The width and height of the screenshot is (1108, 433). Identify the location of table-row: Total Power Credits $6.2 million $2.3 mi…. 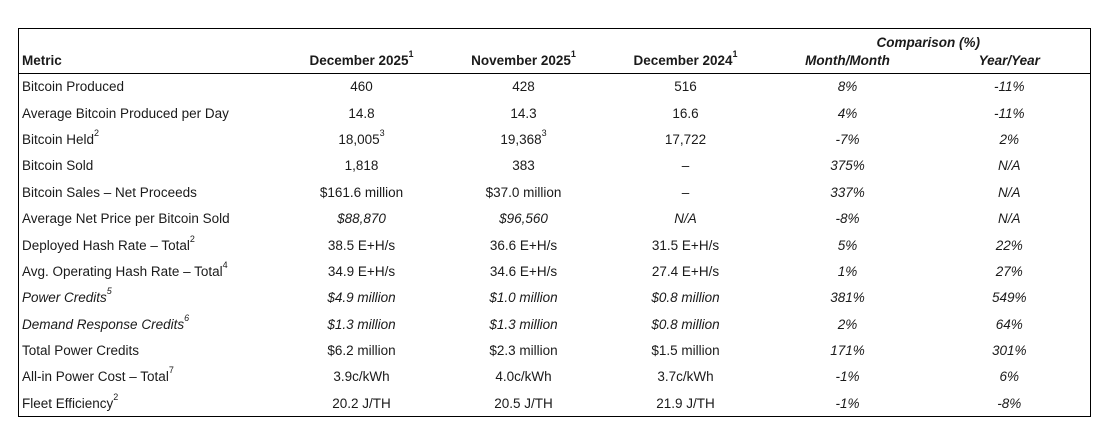
(555, 350).